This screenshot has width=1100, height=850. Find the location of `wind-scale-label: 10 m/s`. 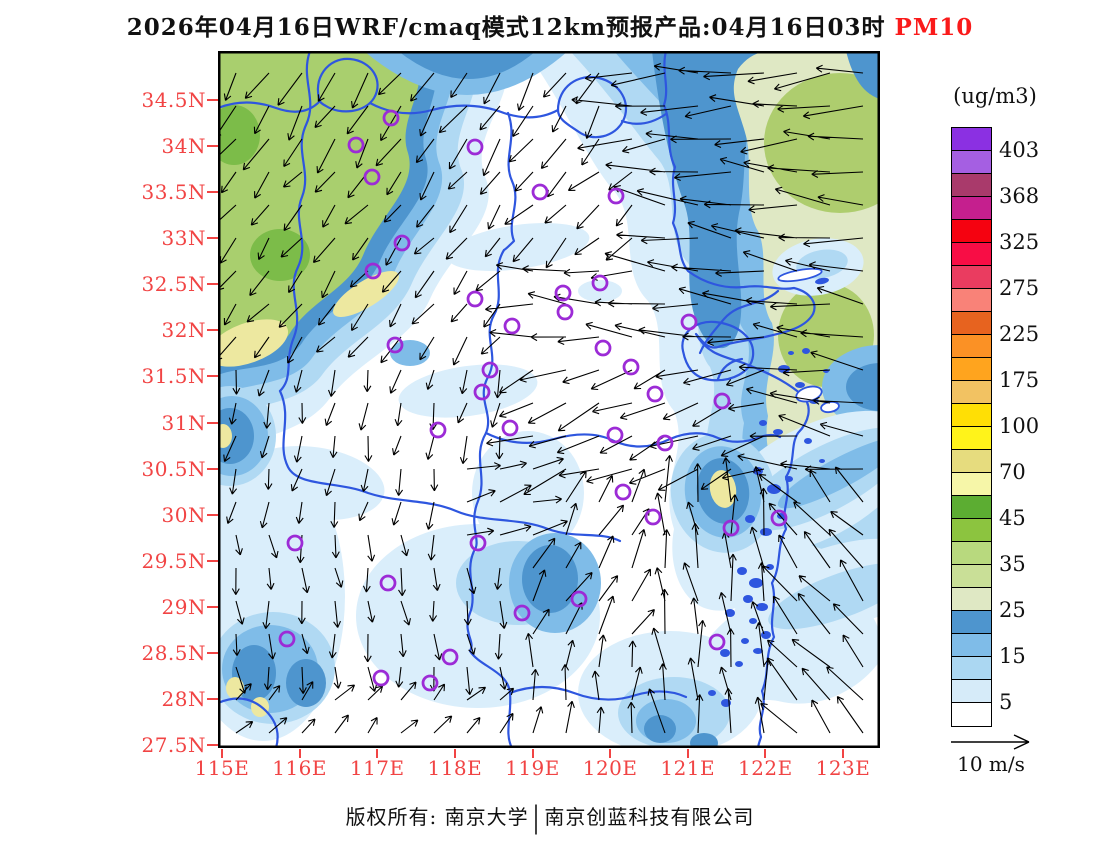

wind-scale-label: 10 m/s is located at coordinates (991, 764).